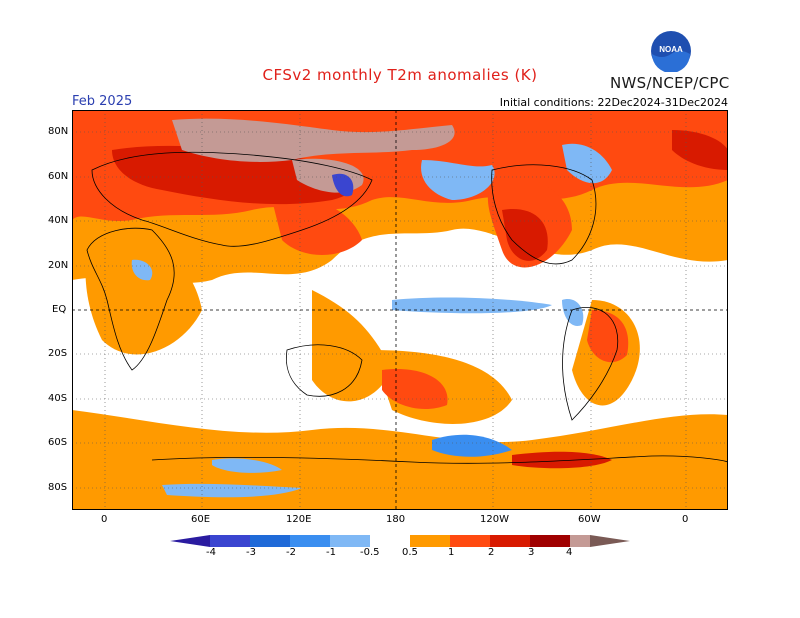 The image size is (800, 618). I want to click on logo-text: NOAA, so click(671, 49).